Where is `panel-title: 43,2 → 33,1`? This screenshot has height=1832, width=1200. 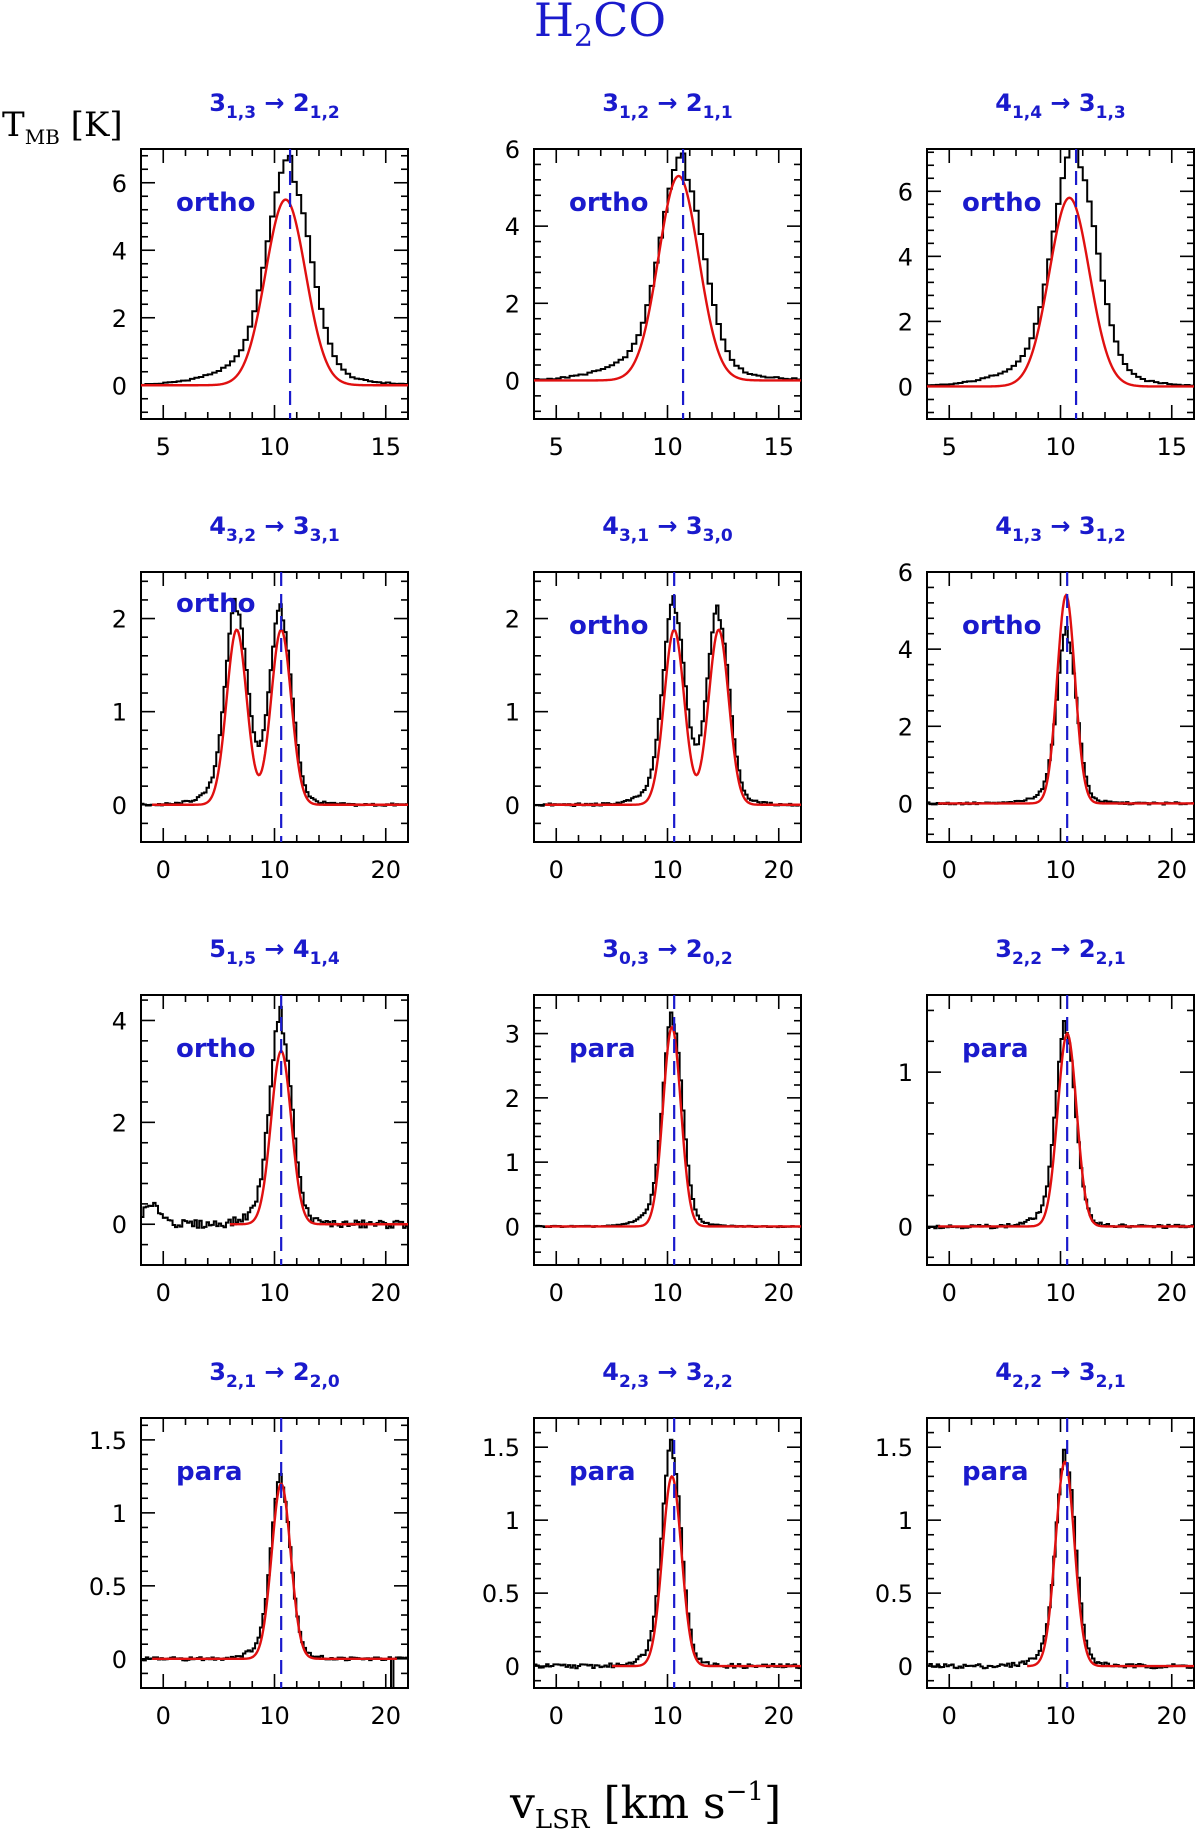 panel-title: 43,2 → 33,1 is located at coordinates (274, 529).